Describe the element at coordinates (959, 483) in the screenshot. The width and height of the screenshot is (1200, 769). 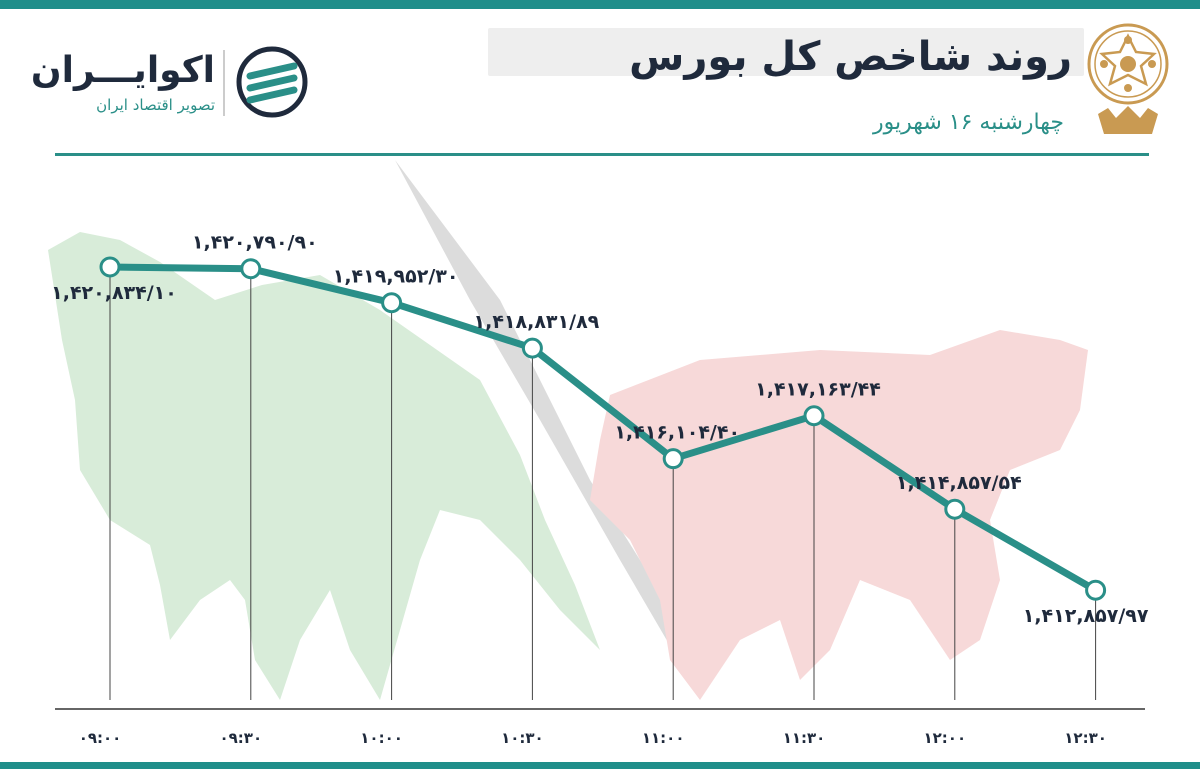
I see `data-label: ۱,۴۱۴,۸۵۷/۵۴` at that location.